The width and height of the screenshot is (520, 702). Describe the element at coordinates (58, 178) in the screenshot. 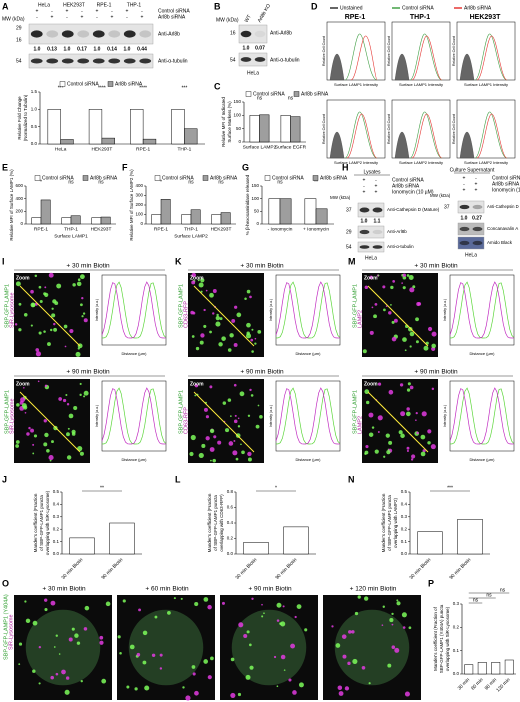

I see `legend-label: Control siRNA` at that location.